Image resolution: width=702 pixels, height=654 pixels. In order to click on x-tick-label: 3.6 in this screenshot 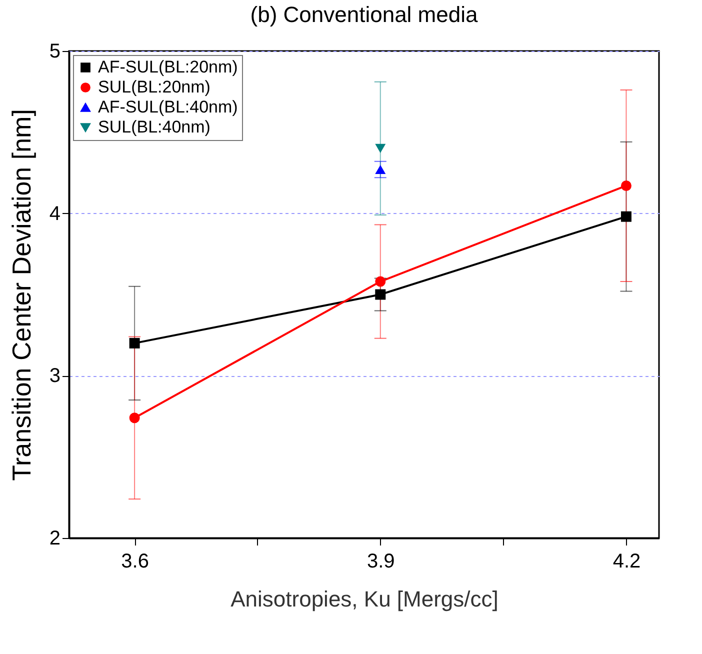, I will do `click(135, 561)`.